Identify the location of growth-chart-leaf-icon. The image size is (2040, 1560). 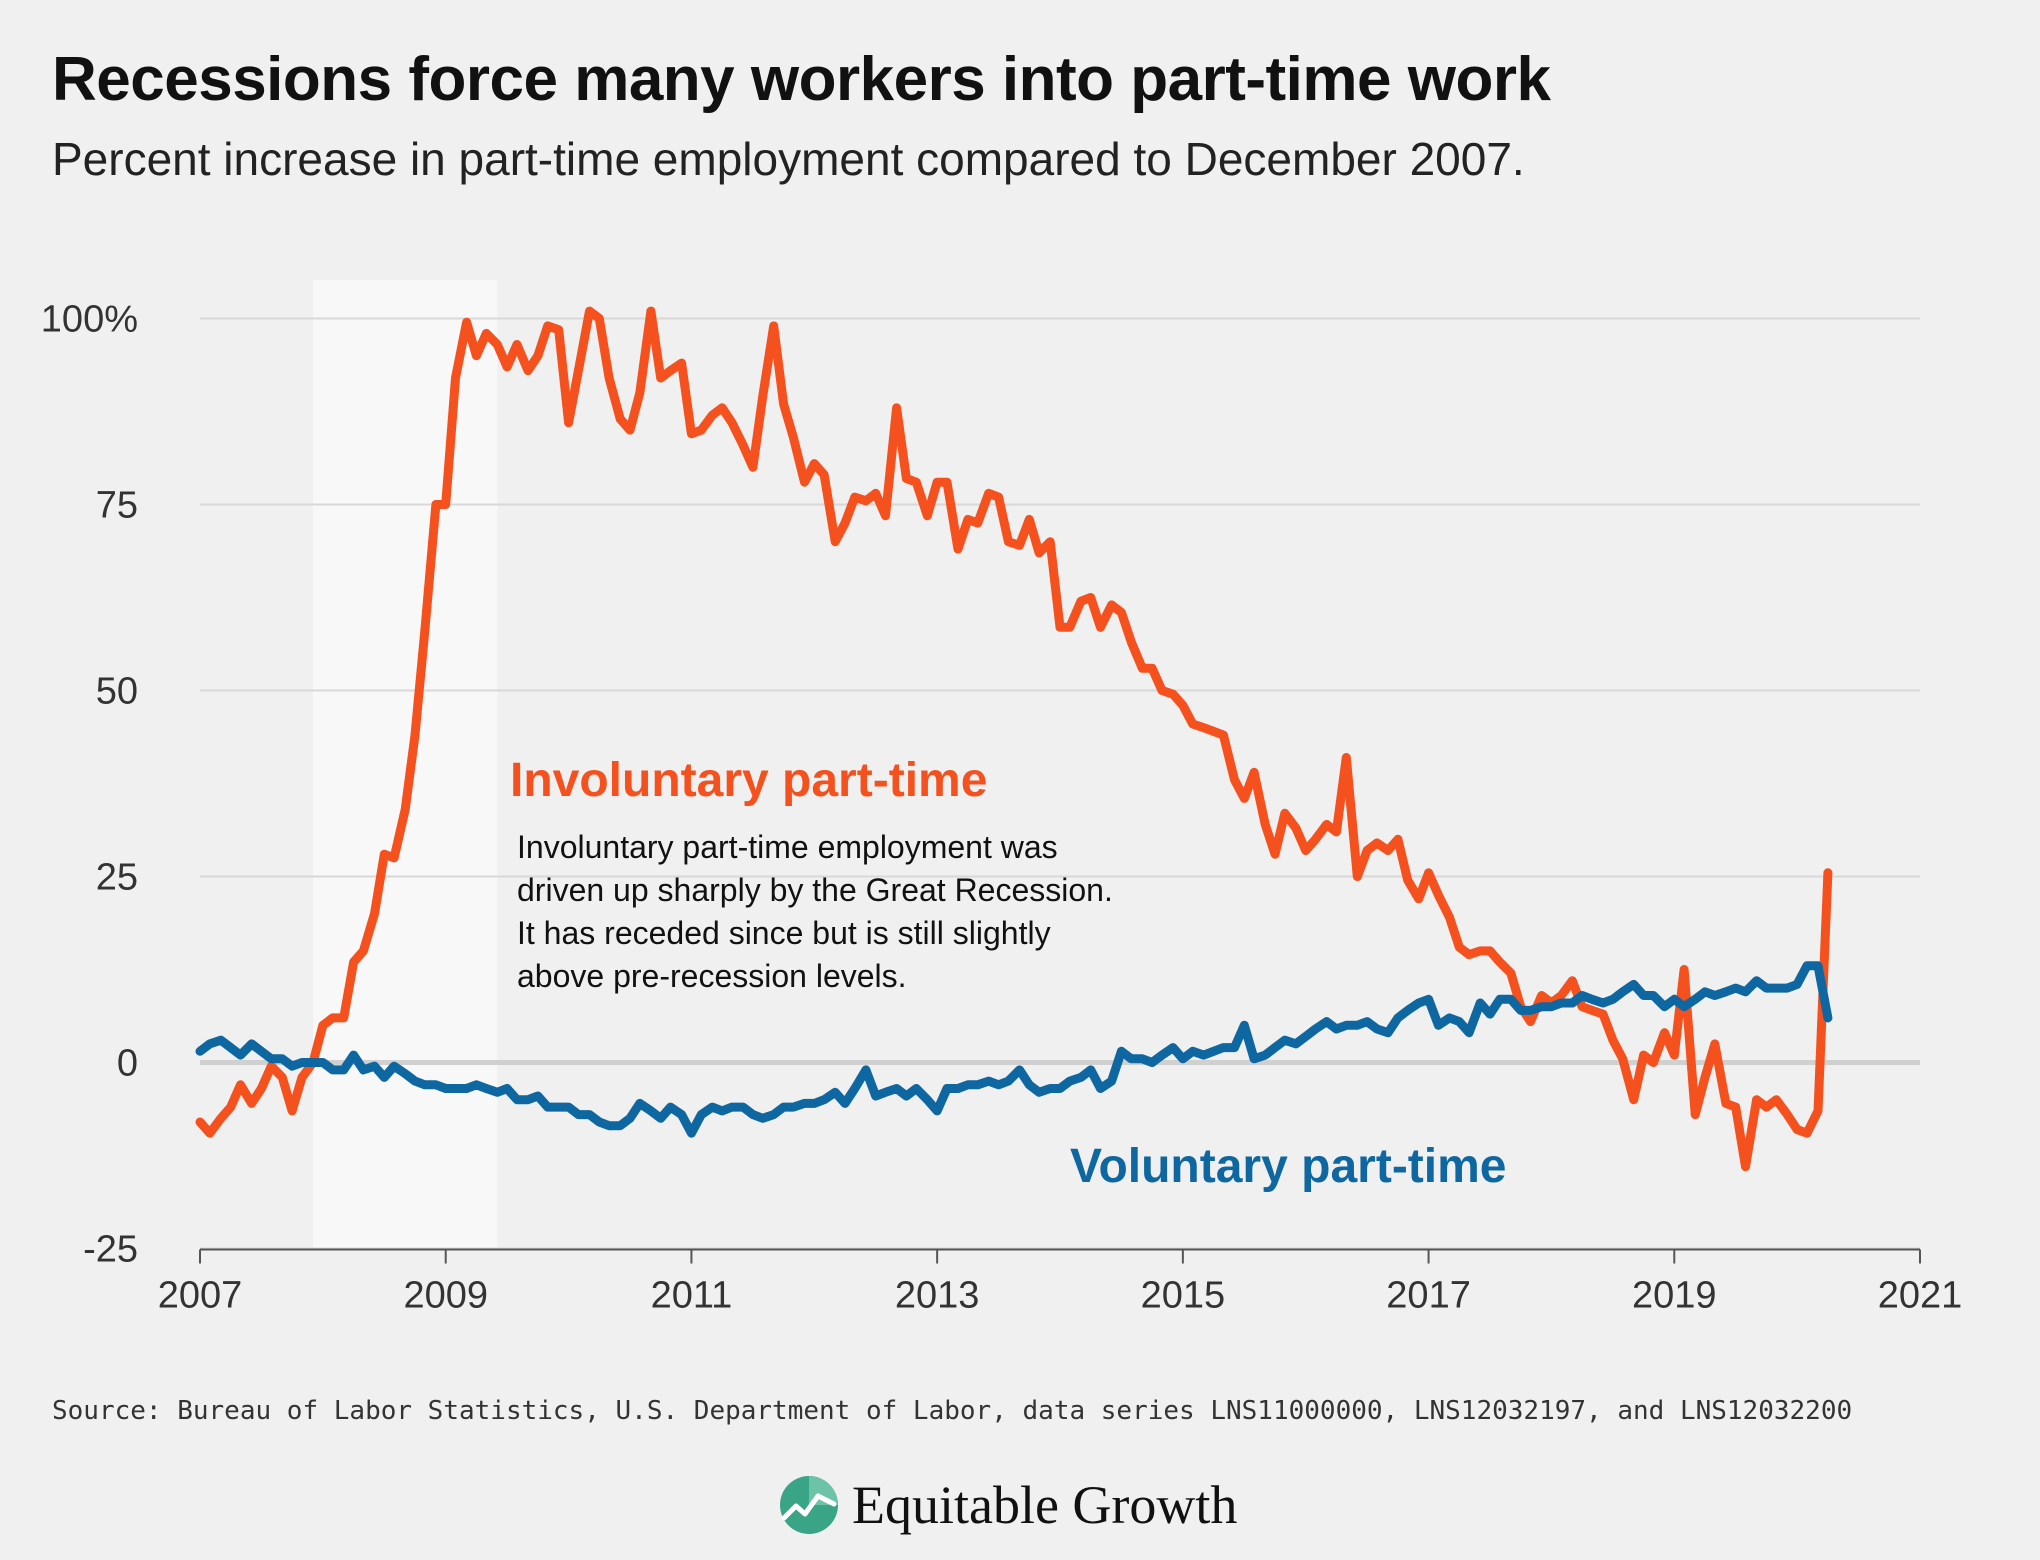
(809, 1505).